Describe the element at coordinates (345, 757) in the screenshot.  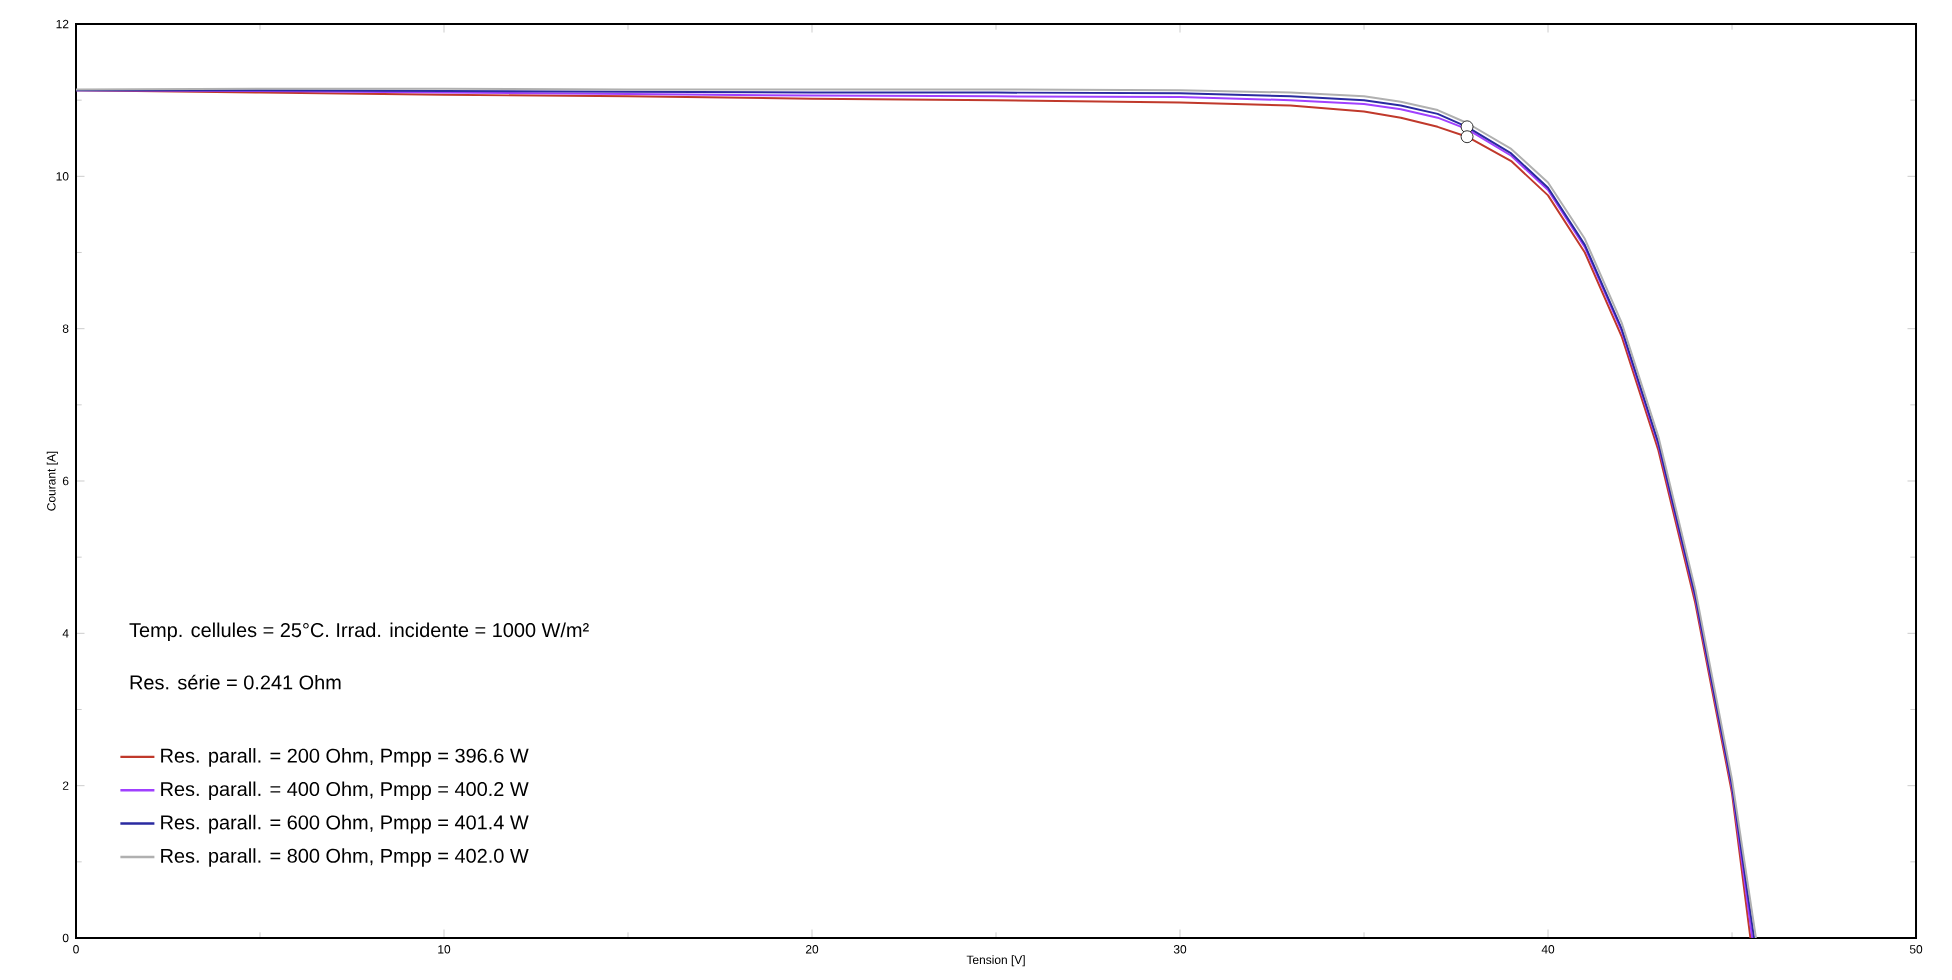
I see `legend-label: Res. parall. = 200 Ohm, Pmpp = 396.6 W` at that location.